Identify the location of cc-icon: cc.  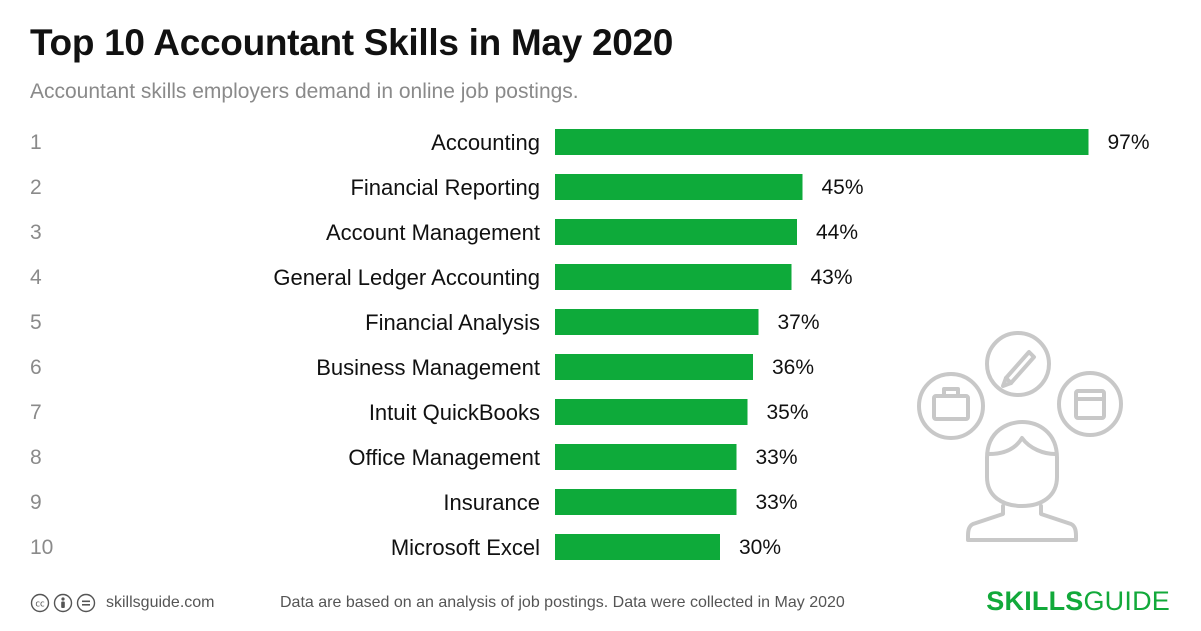
(40, 603).